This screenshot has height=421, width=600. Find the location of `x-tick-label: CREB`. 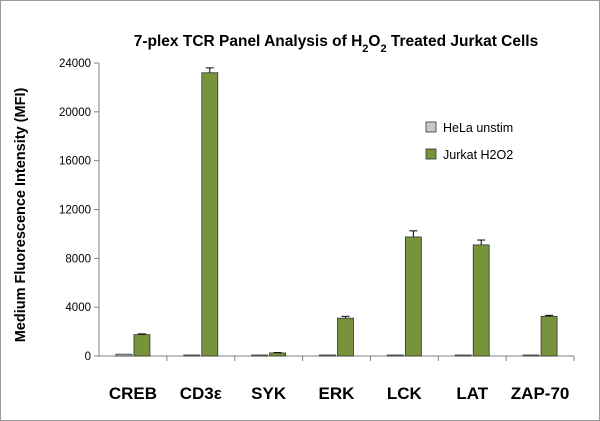

x-tick-label: CREB is located at coordinates (133, 393).